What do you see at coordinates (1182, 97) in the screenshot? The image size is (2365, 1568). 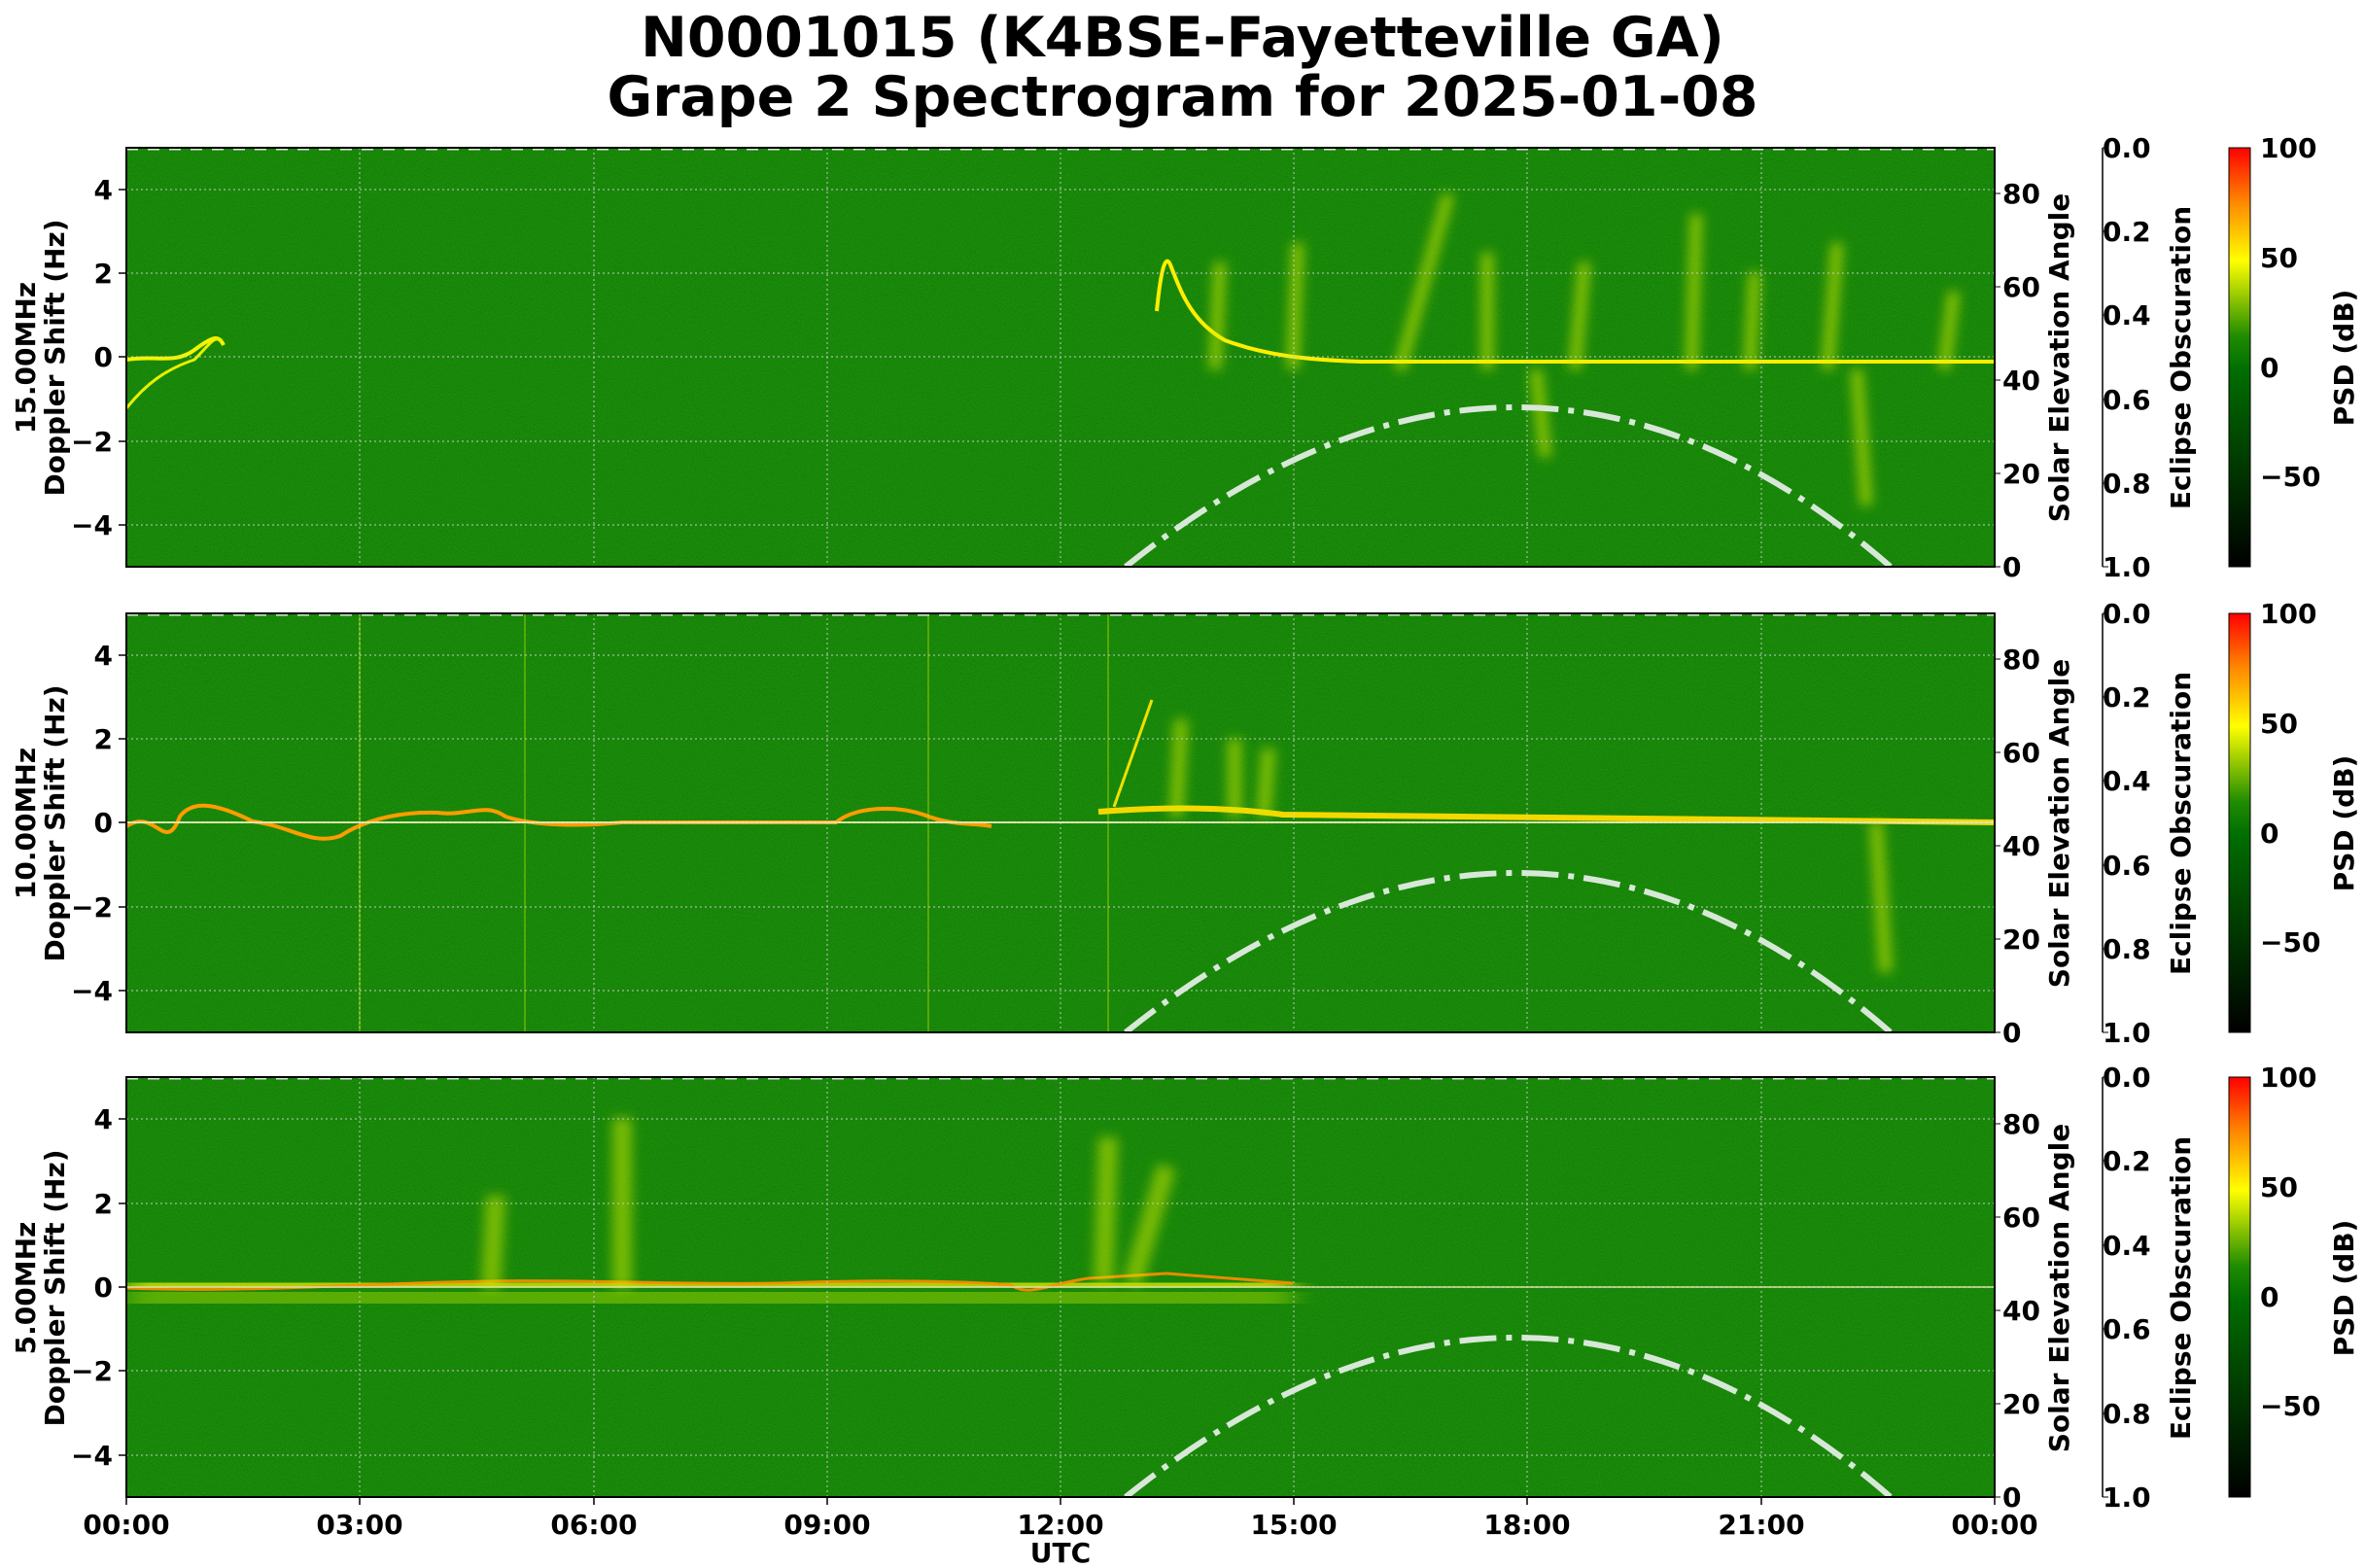 I see `chart-title-line2: Grape 2 Spectrogram for 2025-01-08` at bounding box center [1182, 97].